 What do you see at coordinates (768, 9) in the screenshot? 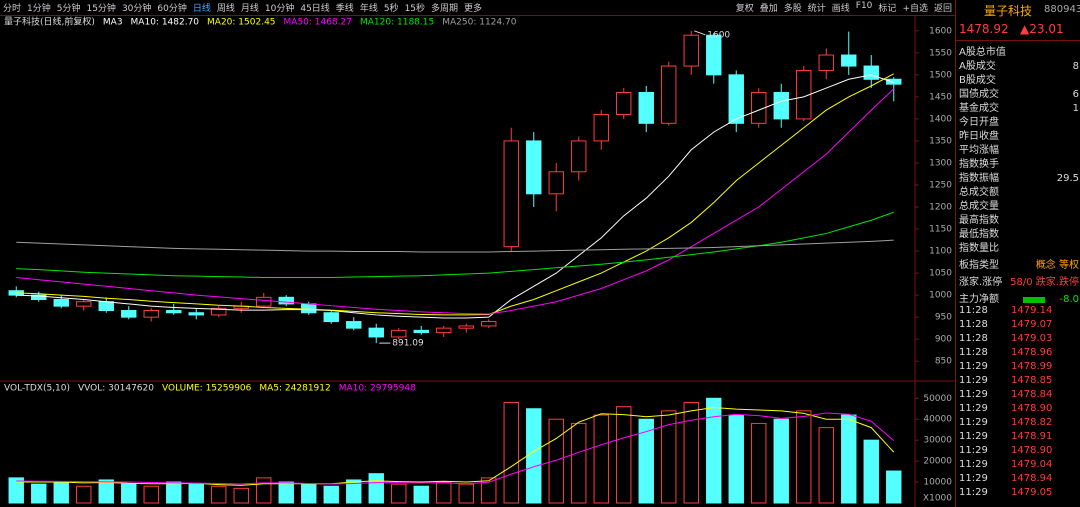
I see `tool-button: 叠加` at bounding box center [768, 9].